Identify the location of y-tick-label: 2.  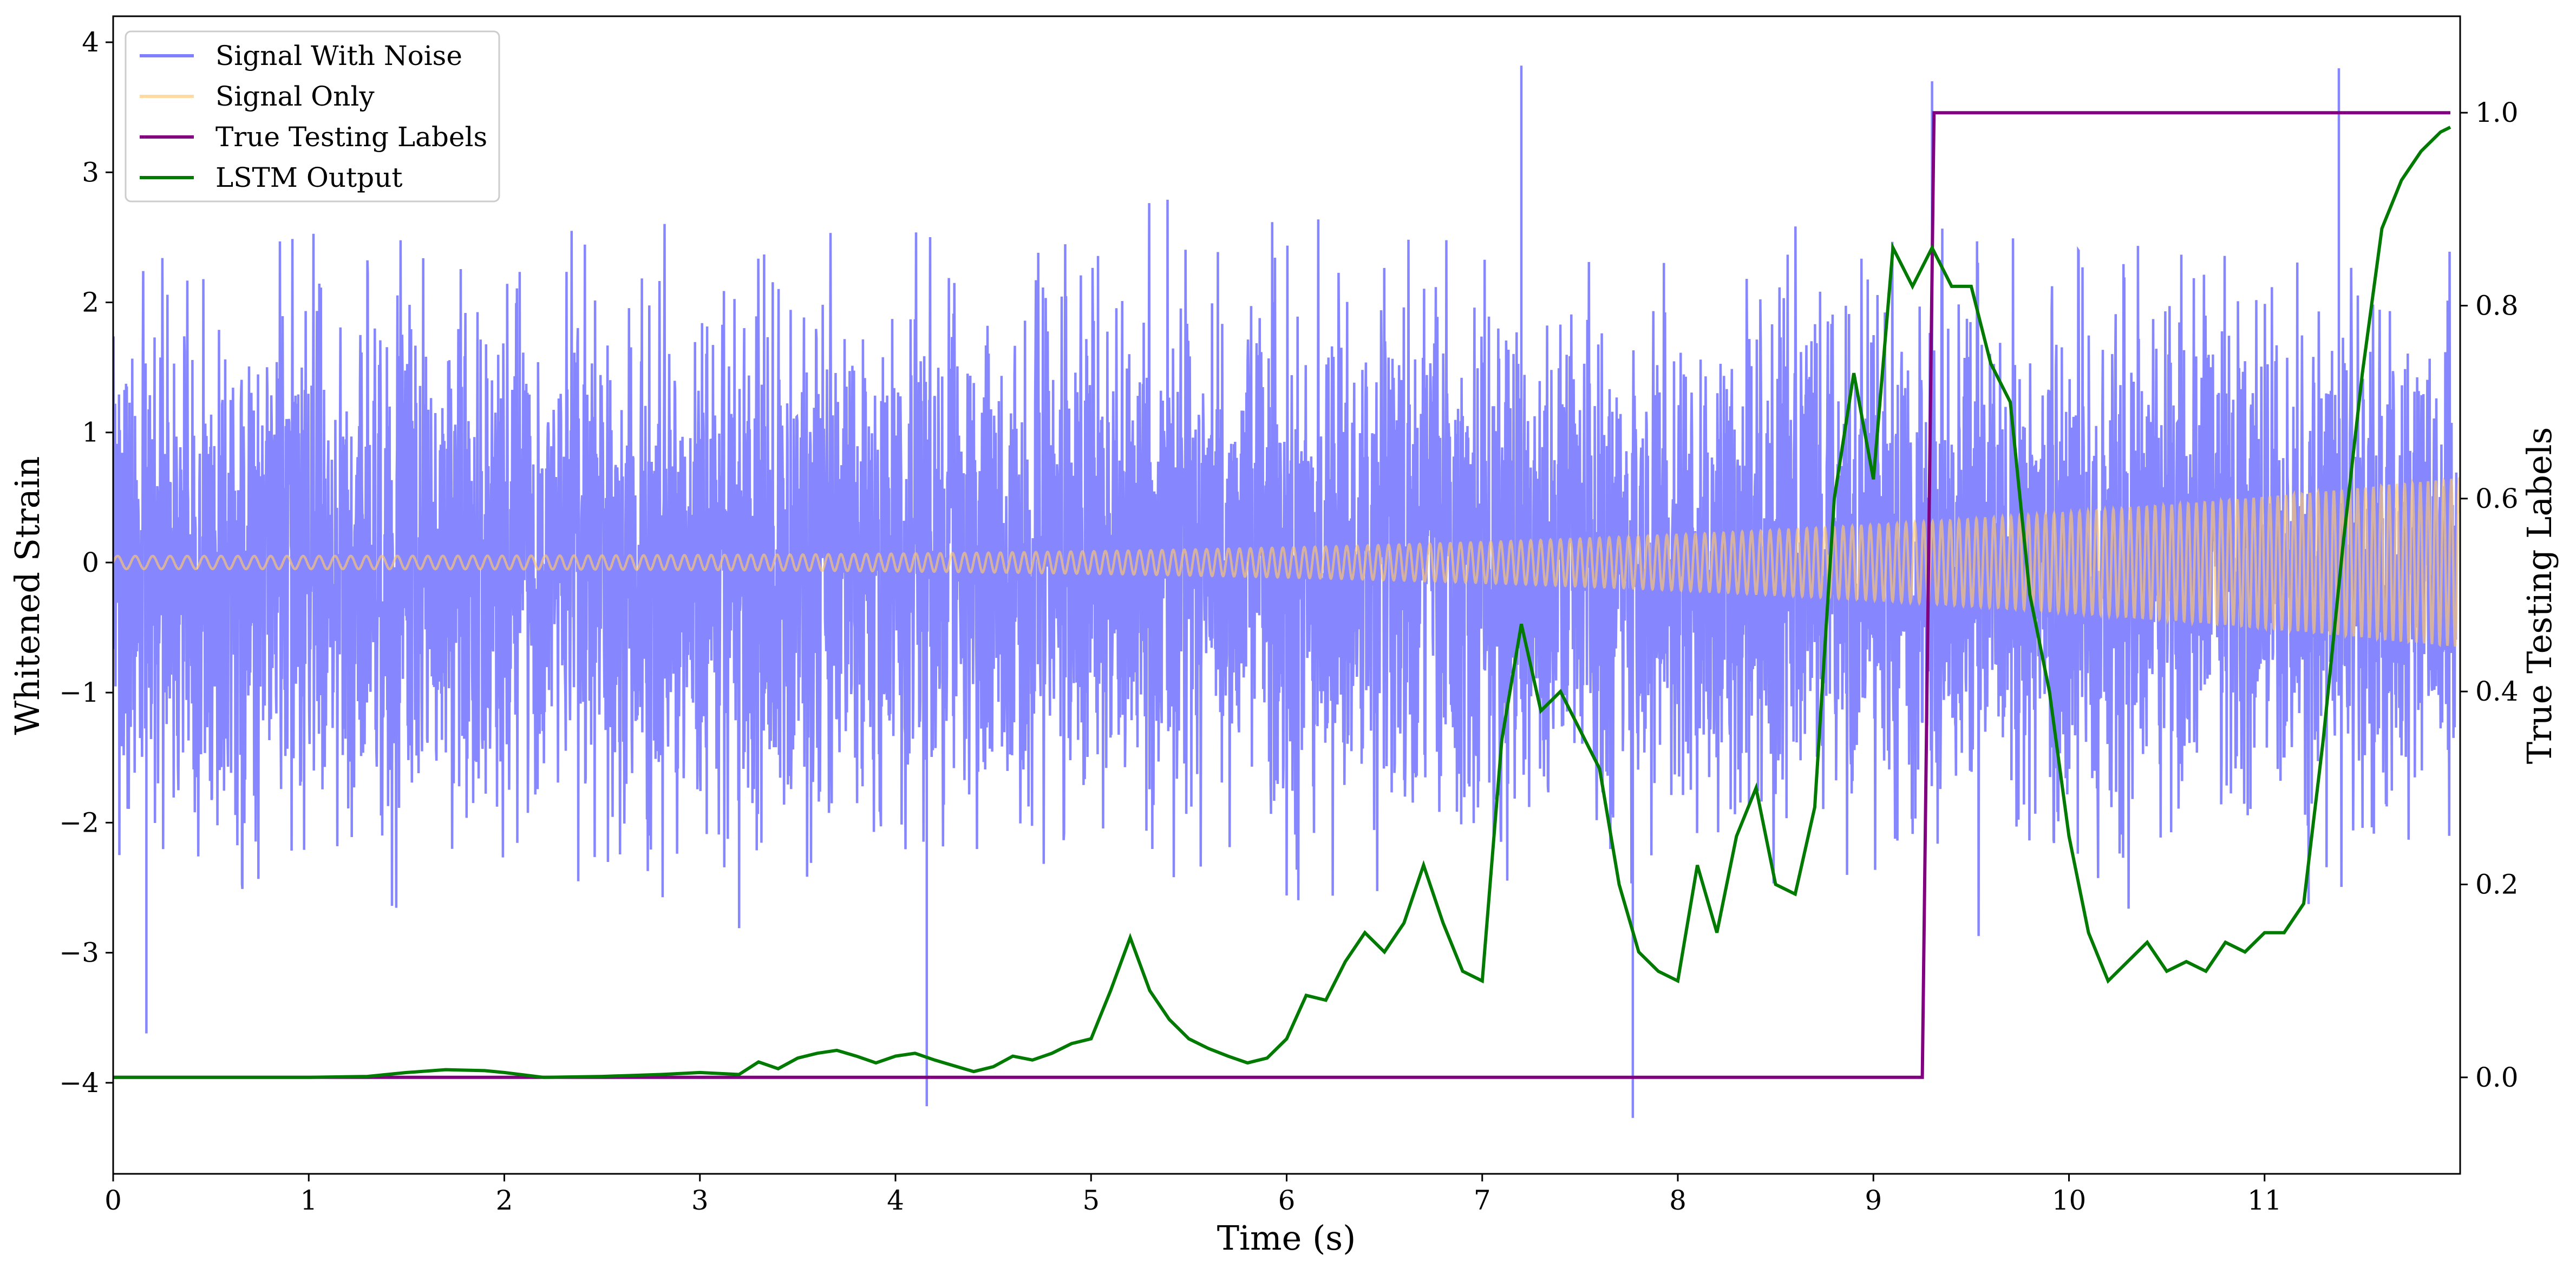
(90, 302).